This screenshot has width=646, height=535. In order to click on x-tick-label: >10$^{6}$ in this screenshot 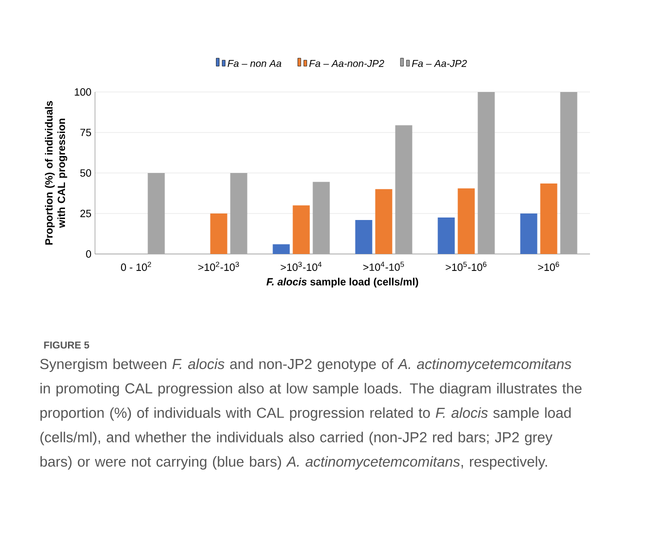, I will do `click(549, 266)`.